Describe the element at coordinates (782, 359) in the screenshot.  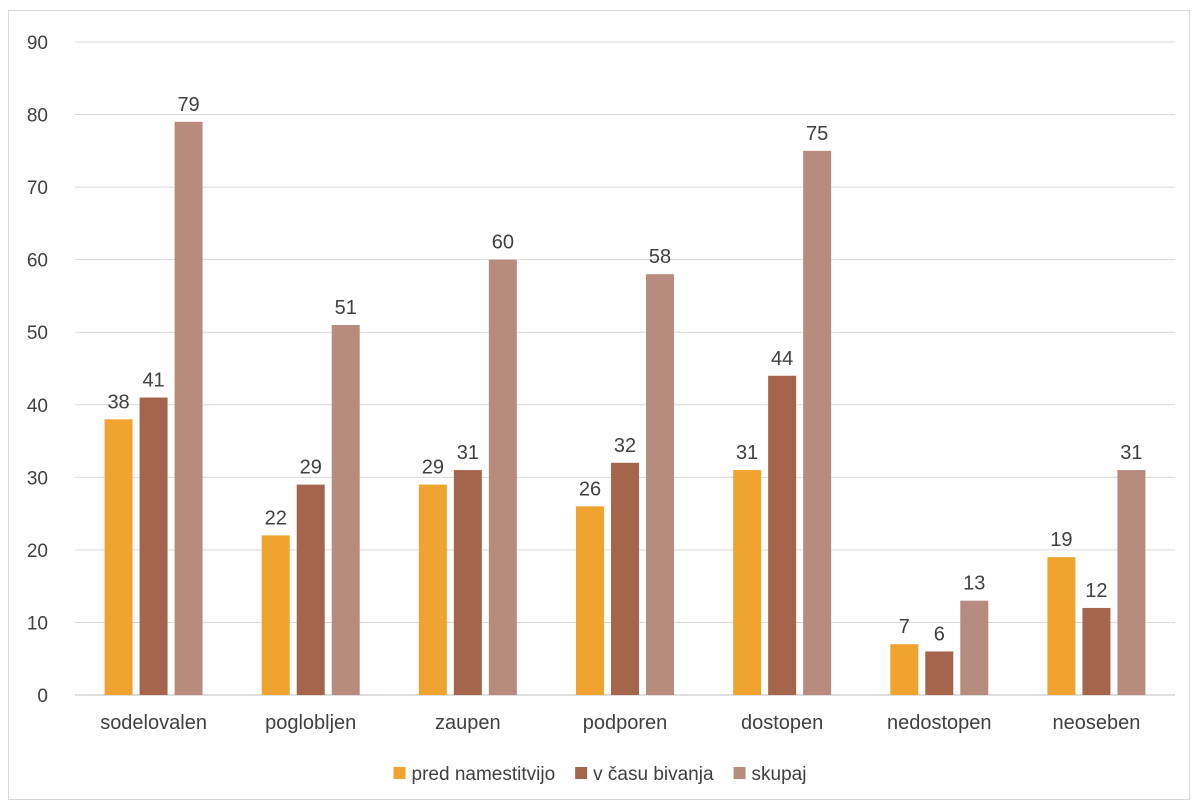
I see `data-label: 44` at that location.